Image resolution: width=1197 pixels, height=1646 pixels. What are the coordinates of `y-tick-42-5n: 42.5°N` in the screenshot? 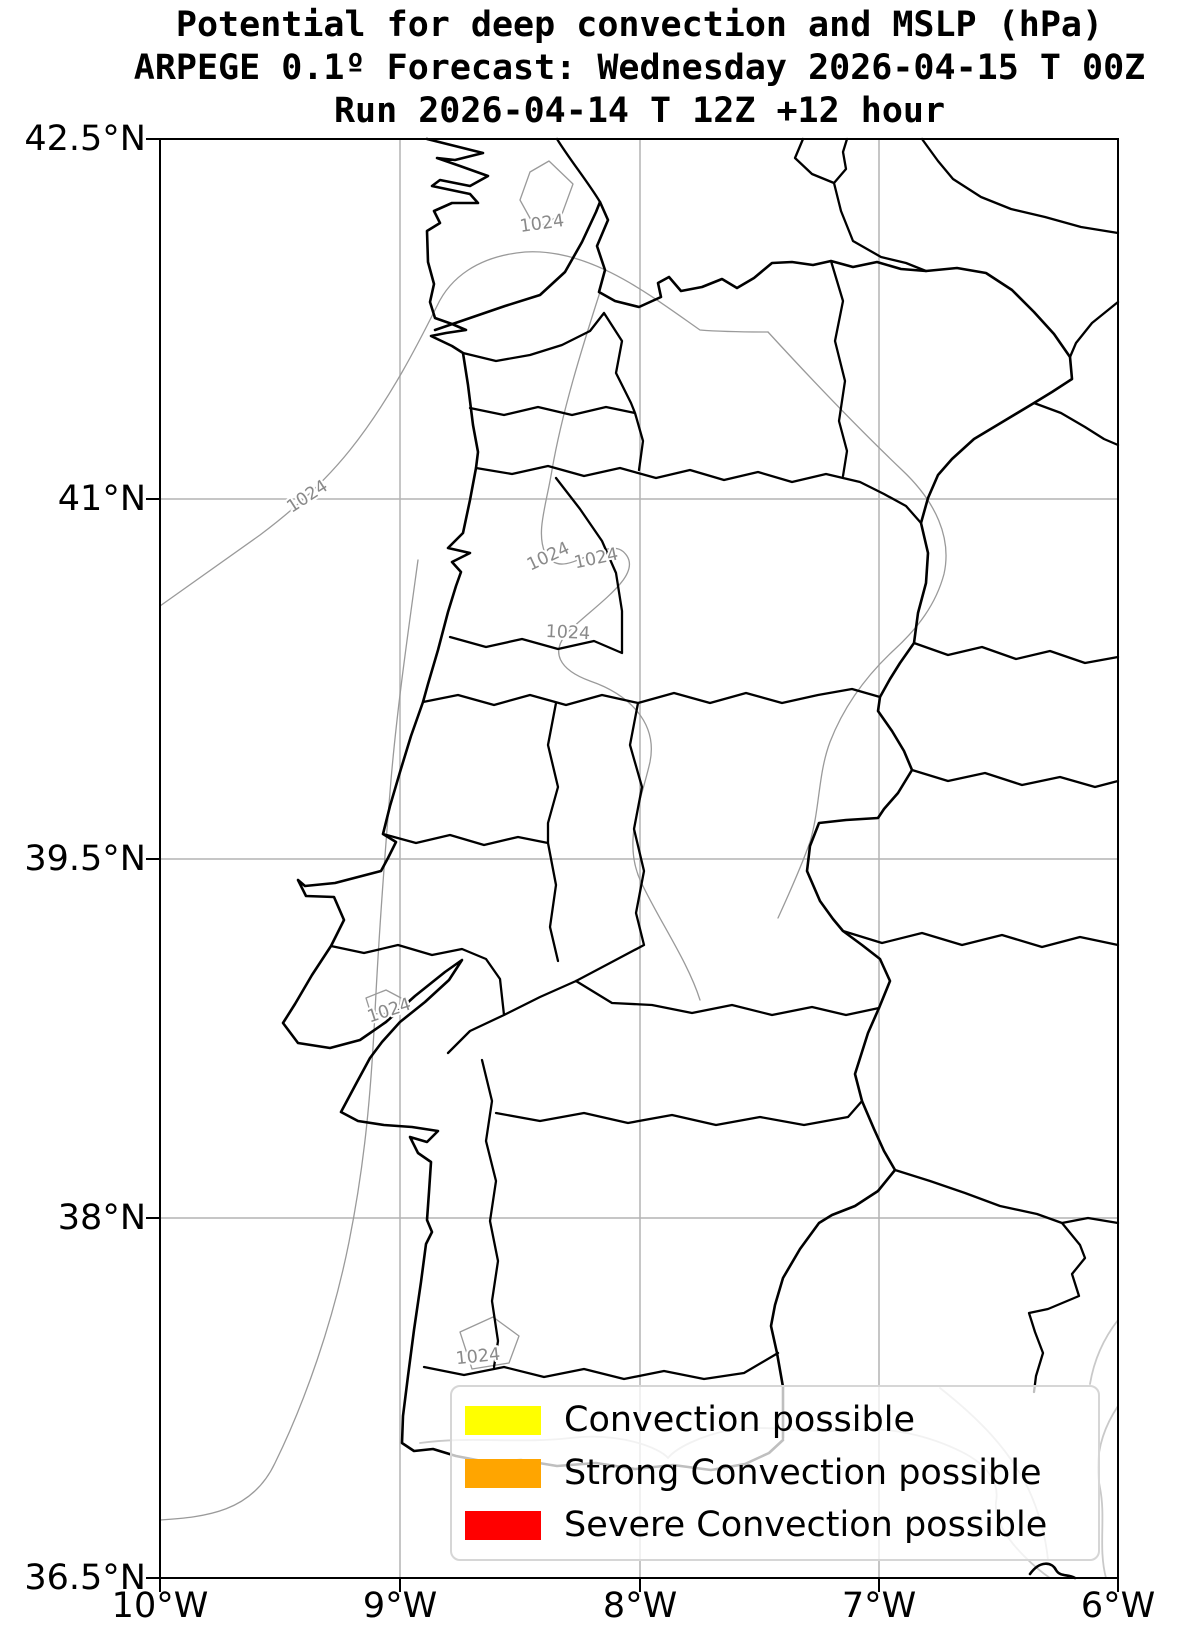 It's located at (85, 139).